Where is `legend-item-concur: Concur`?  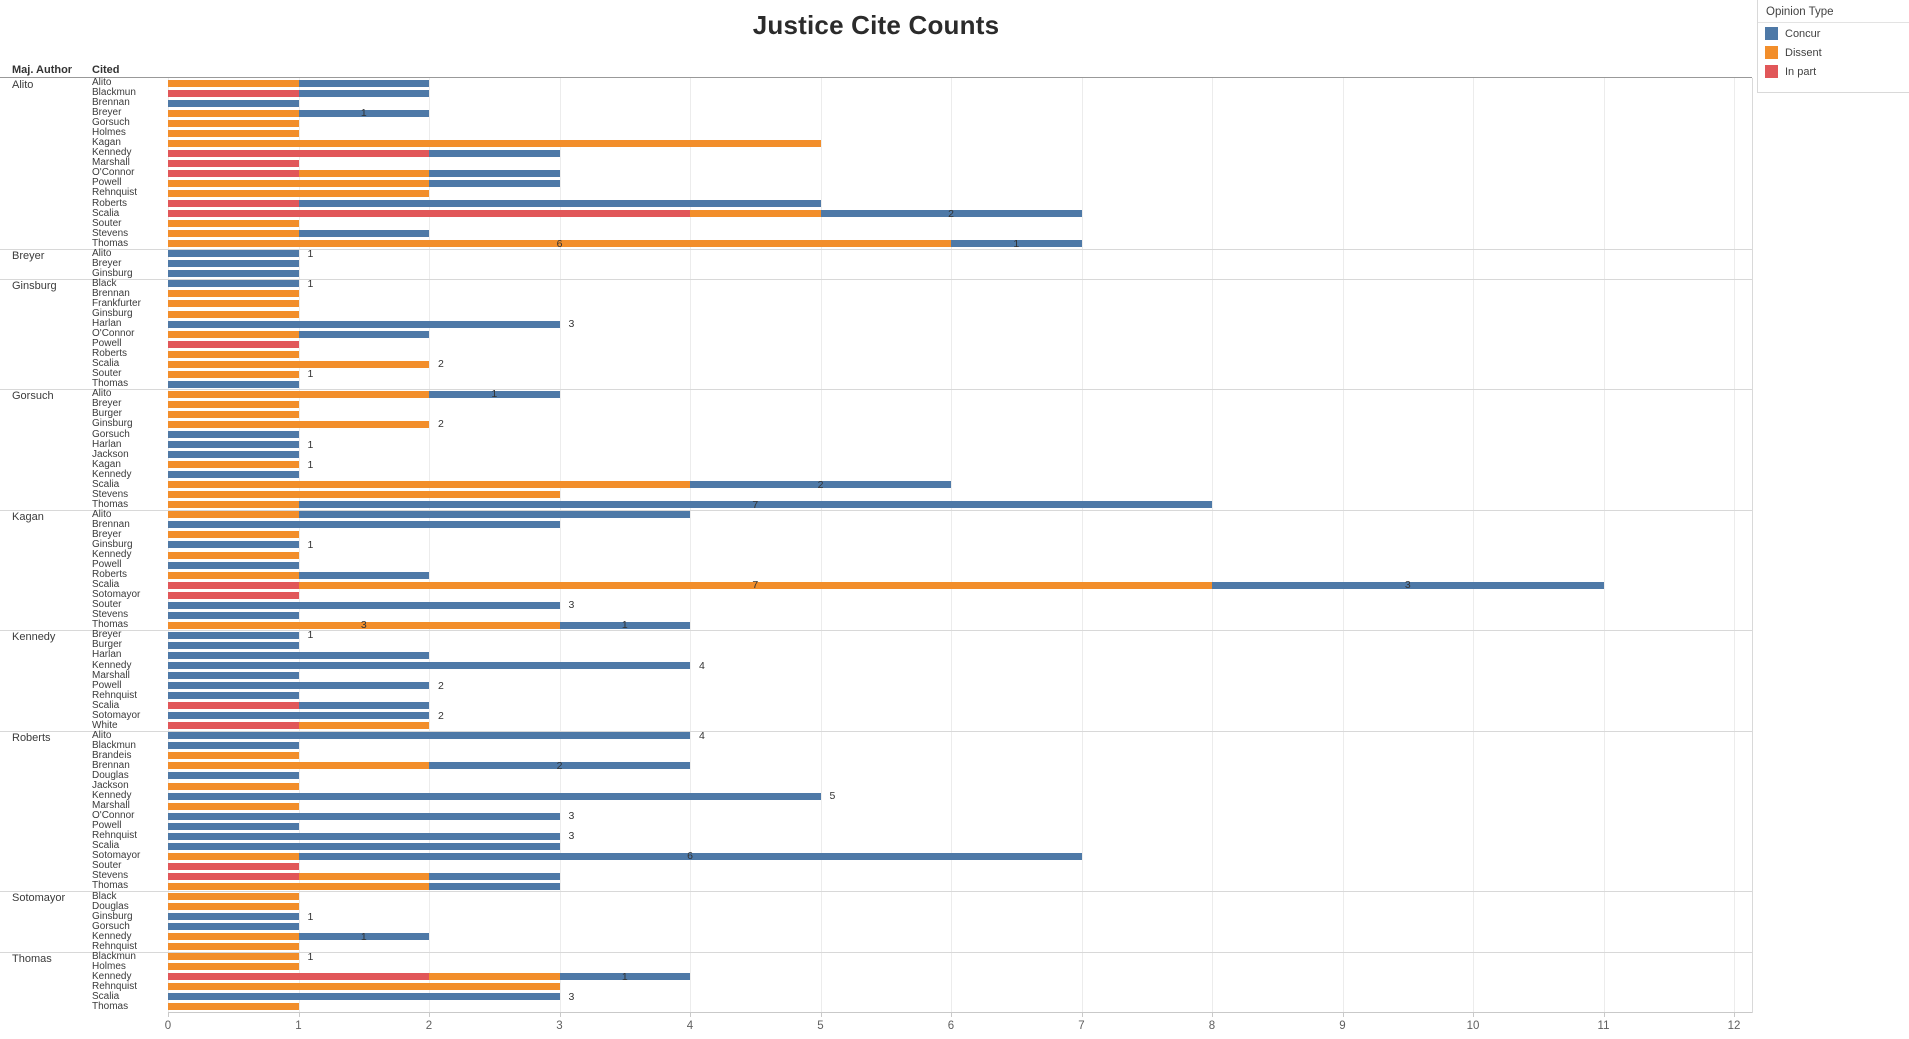 legend-item-concur: Concur is located at coordinates (1833, 33).